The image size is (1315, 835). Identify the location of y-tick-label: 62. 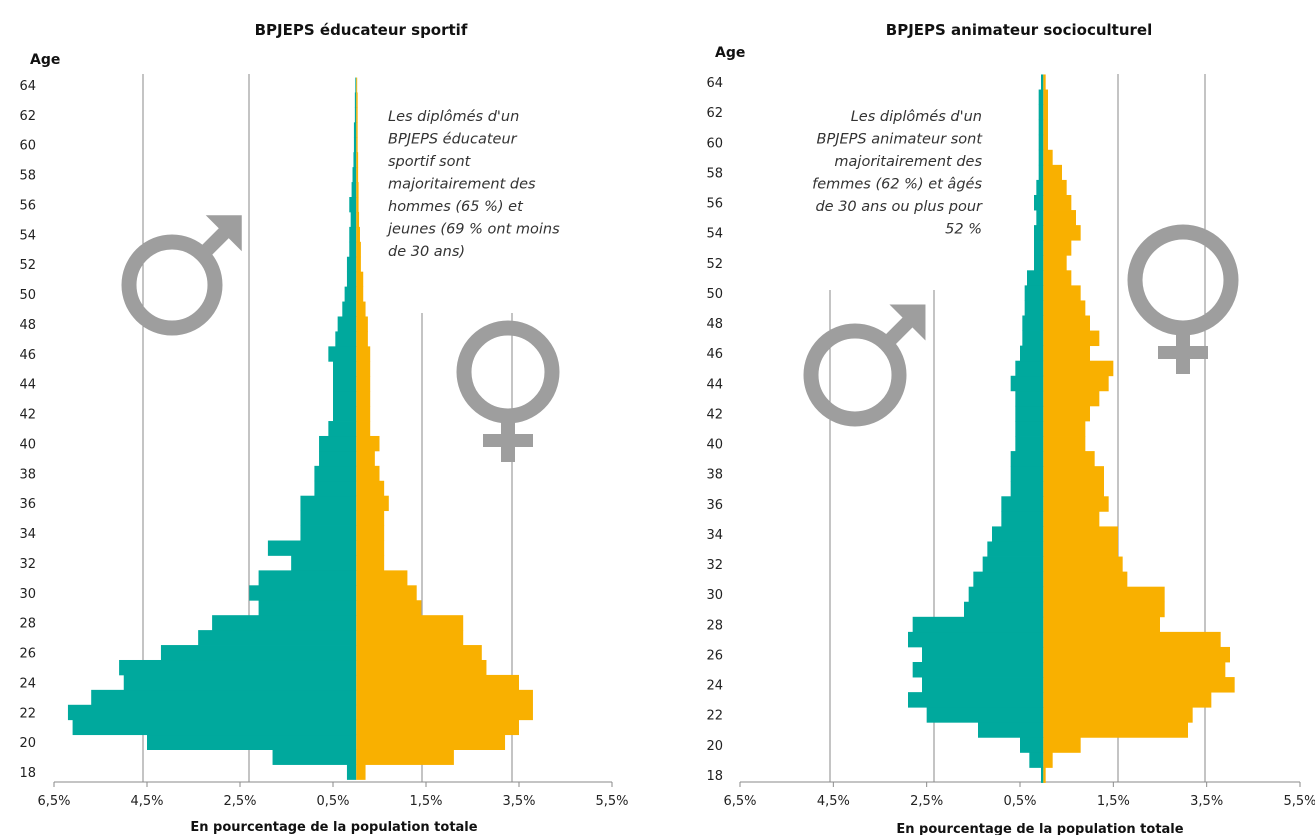
(27, 116).